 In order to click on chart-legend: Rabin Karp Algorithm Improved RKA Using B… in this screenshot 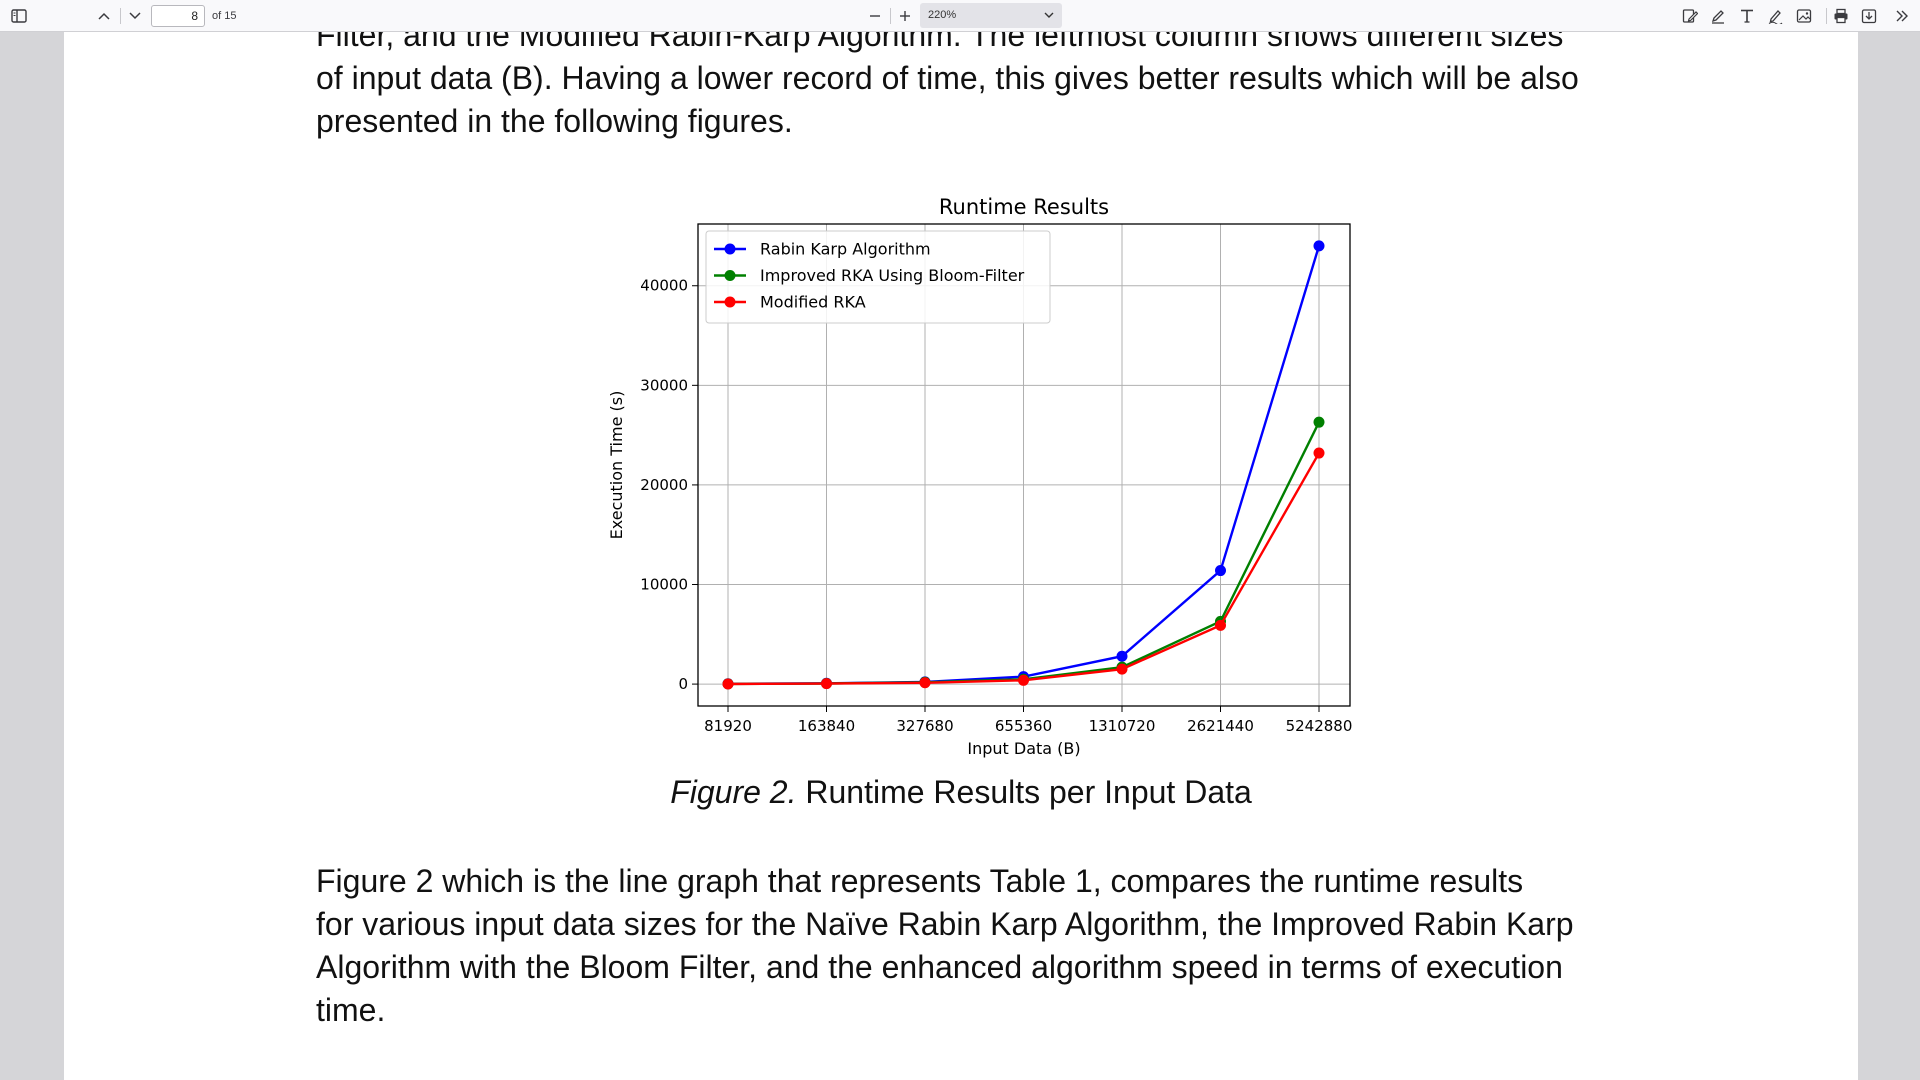, I will do `click(878, 277)`.